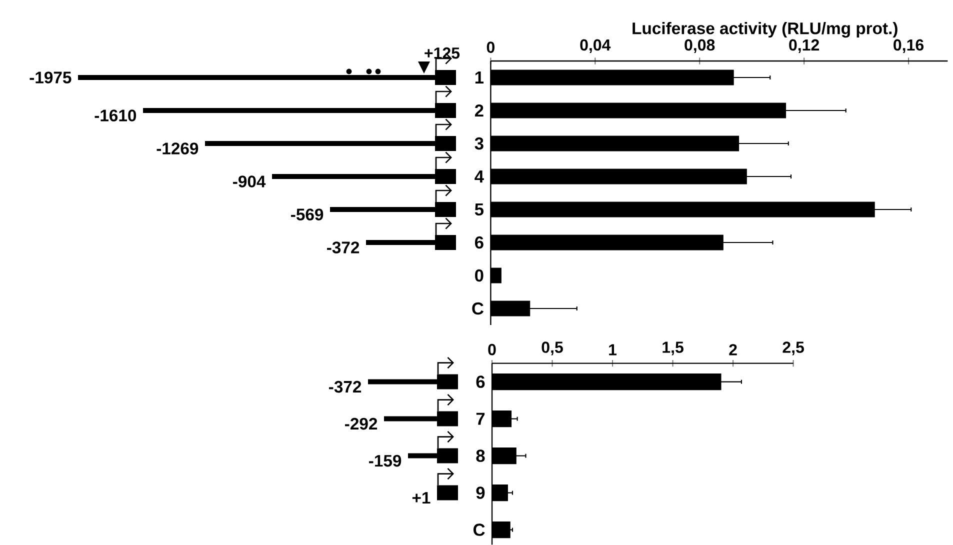 The width and height of the screenshot is (953, 545). Describe the element at coordinates (385, 460) in the screenshot. I see `text: -159` at that location.